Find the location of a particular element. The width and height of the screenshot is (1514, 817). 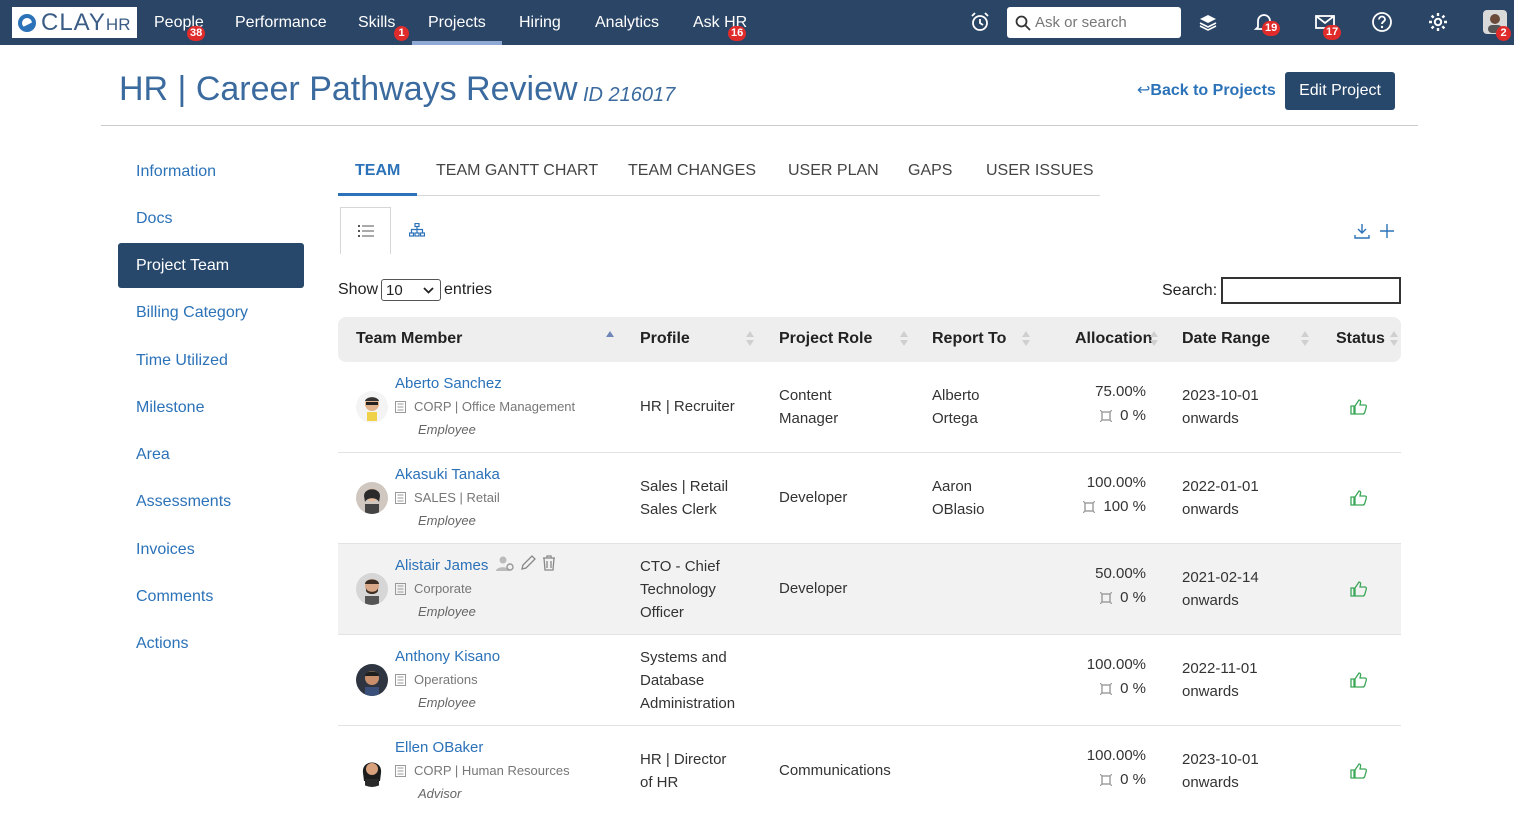

report-to-cell: Alberto Ortega is located at coordinates (956, 407).